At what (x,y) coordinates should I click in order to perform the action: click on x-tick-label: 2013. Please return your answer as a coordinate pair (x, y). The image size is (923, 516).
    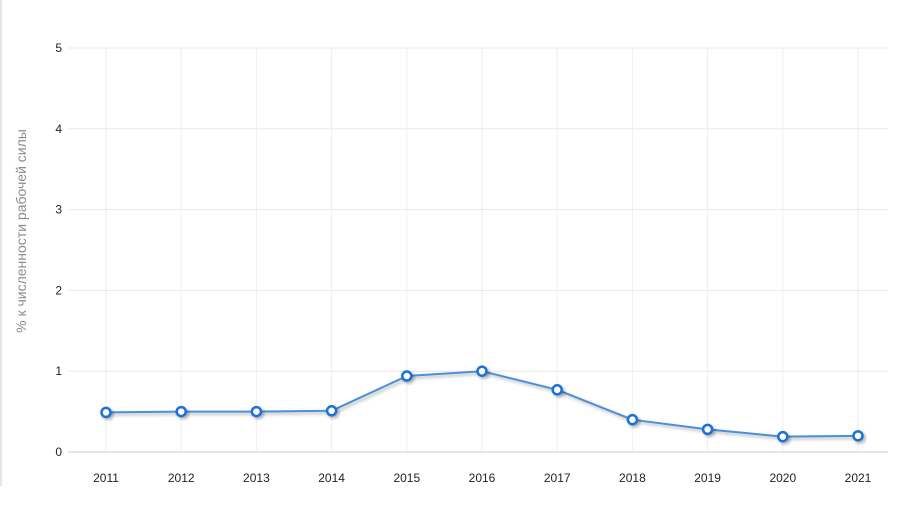
    Looking at the image, I should click on (256, 478).